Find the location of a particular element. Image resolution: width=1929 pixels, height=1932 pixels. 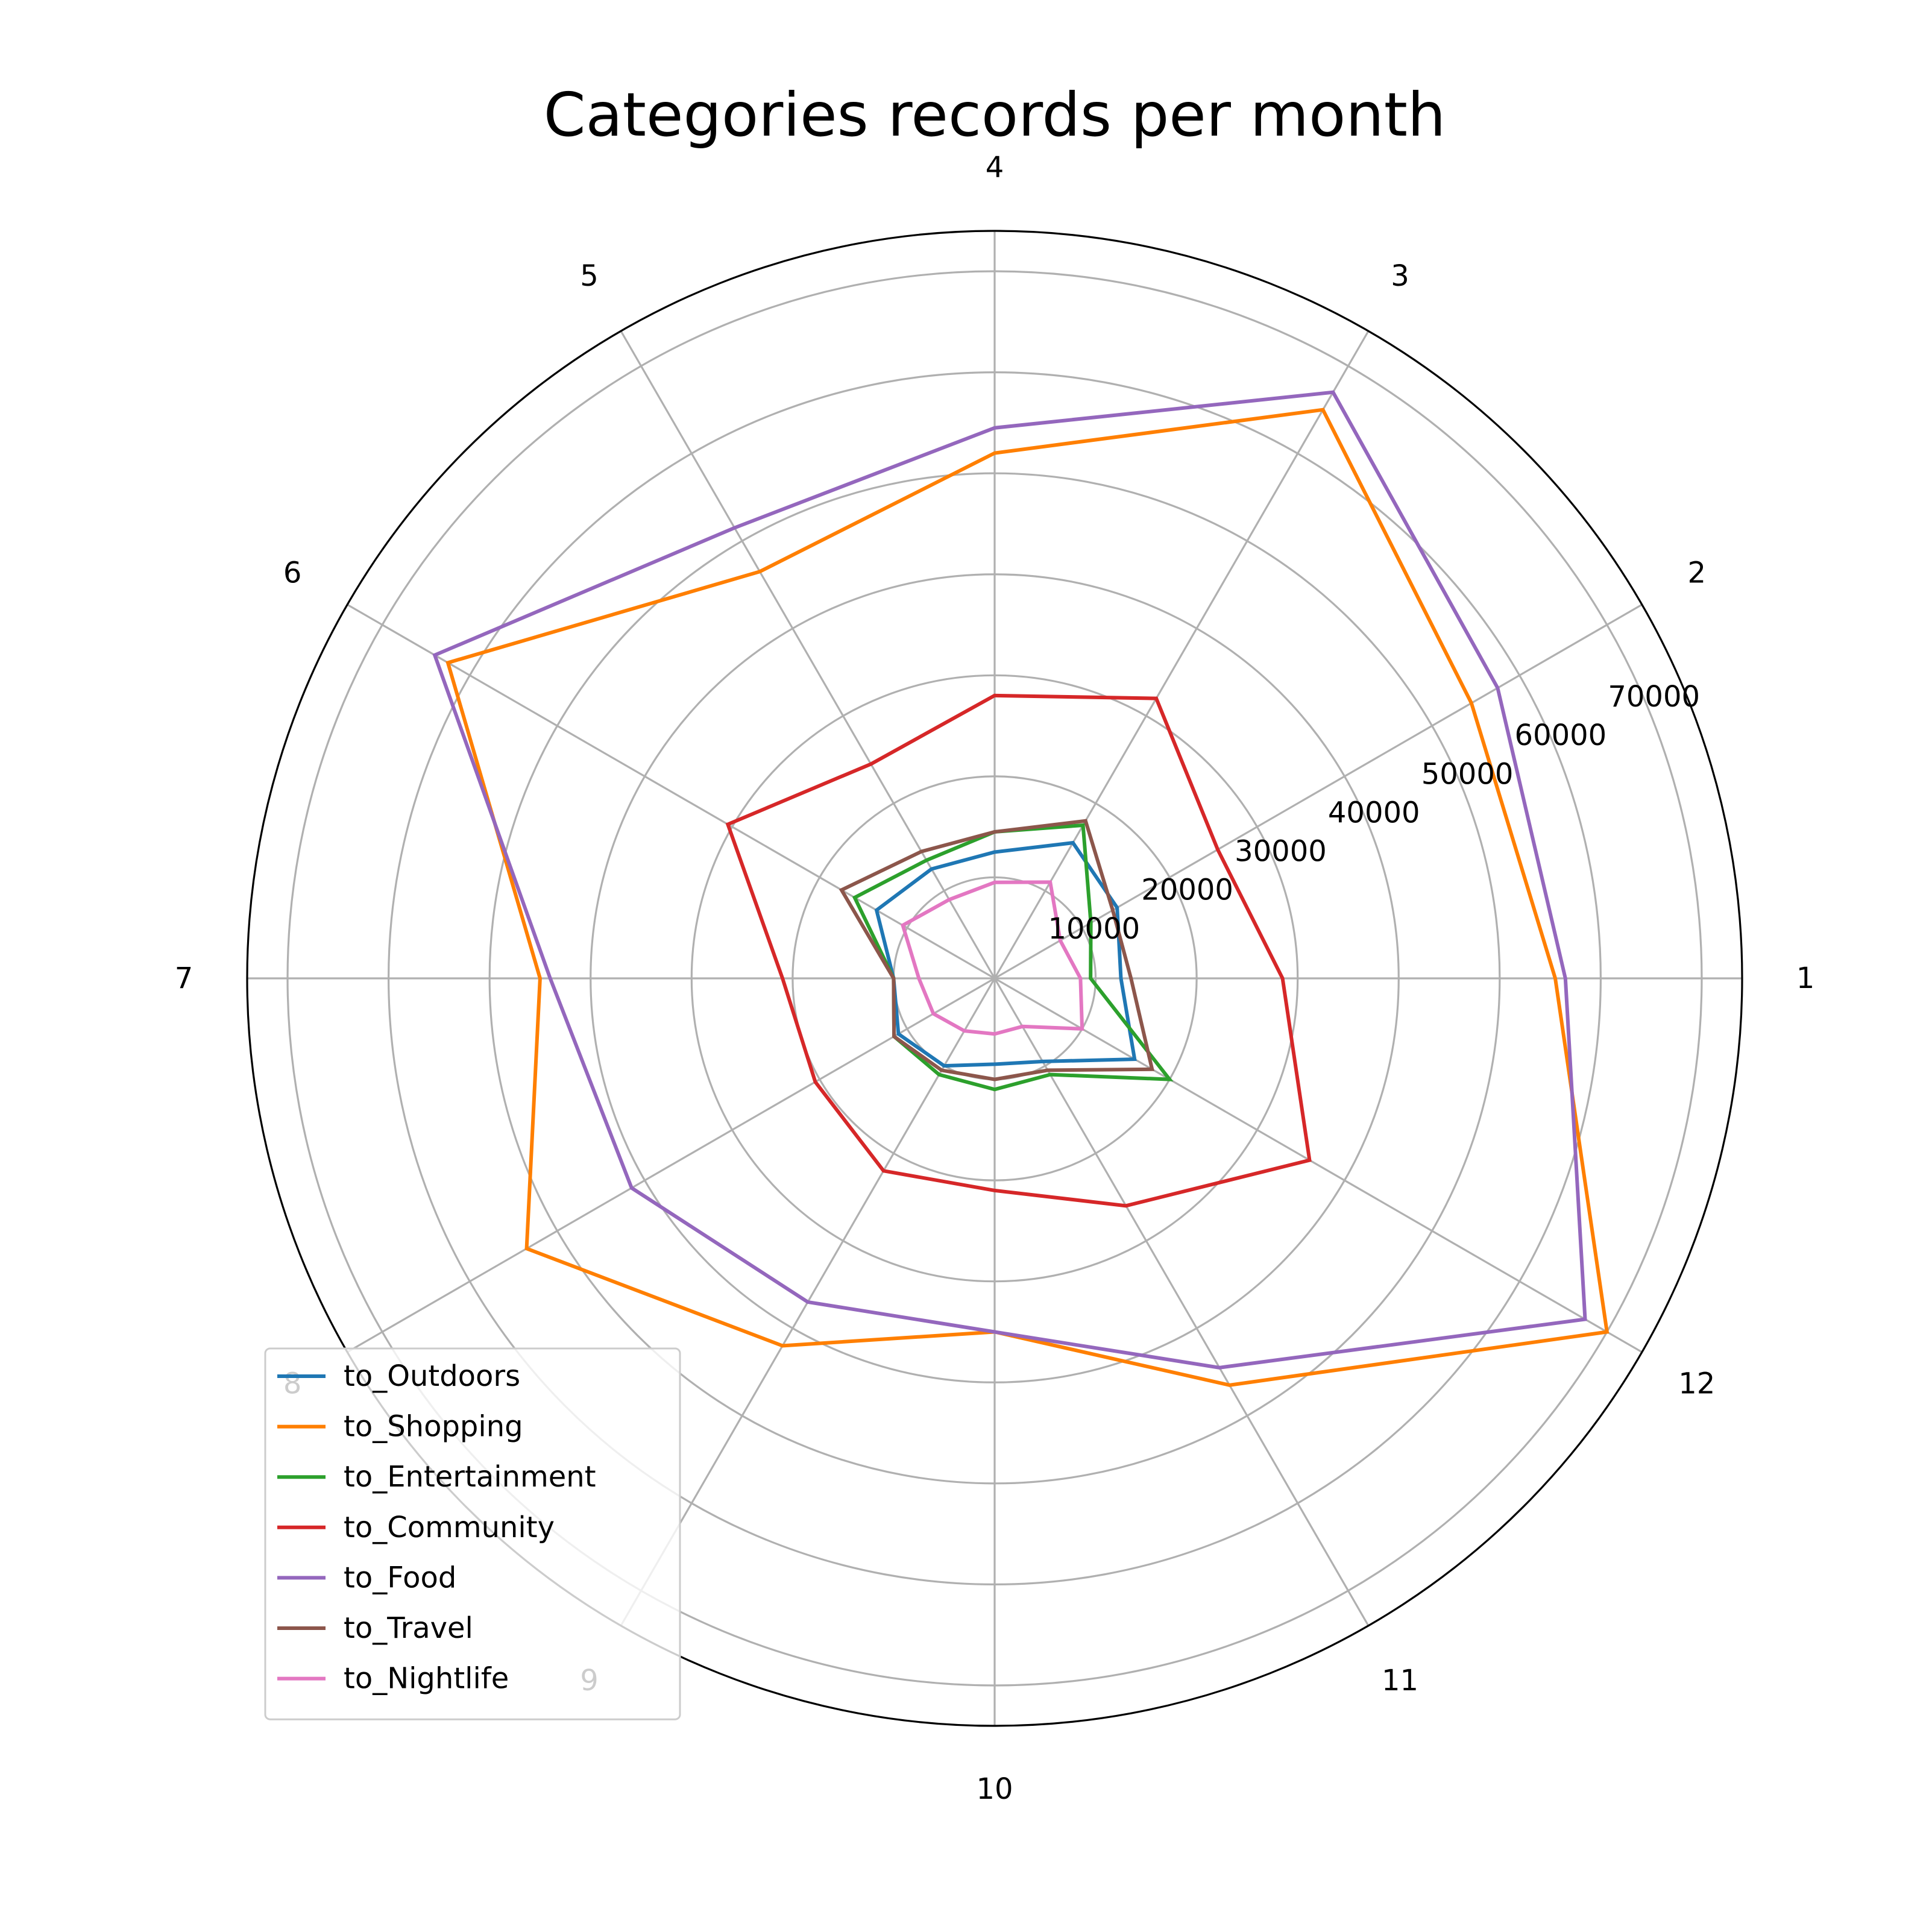

angle-tick-label: 3 is located at coordinates (1400, 276).